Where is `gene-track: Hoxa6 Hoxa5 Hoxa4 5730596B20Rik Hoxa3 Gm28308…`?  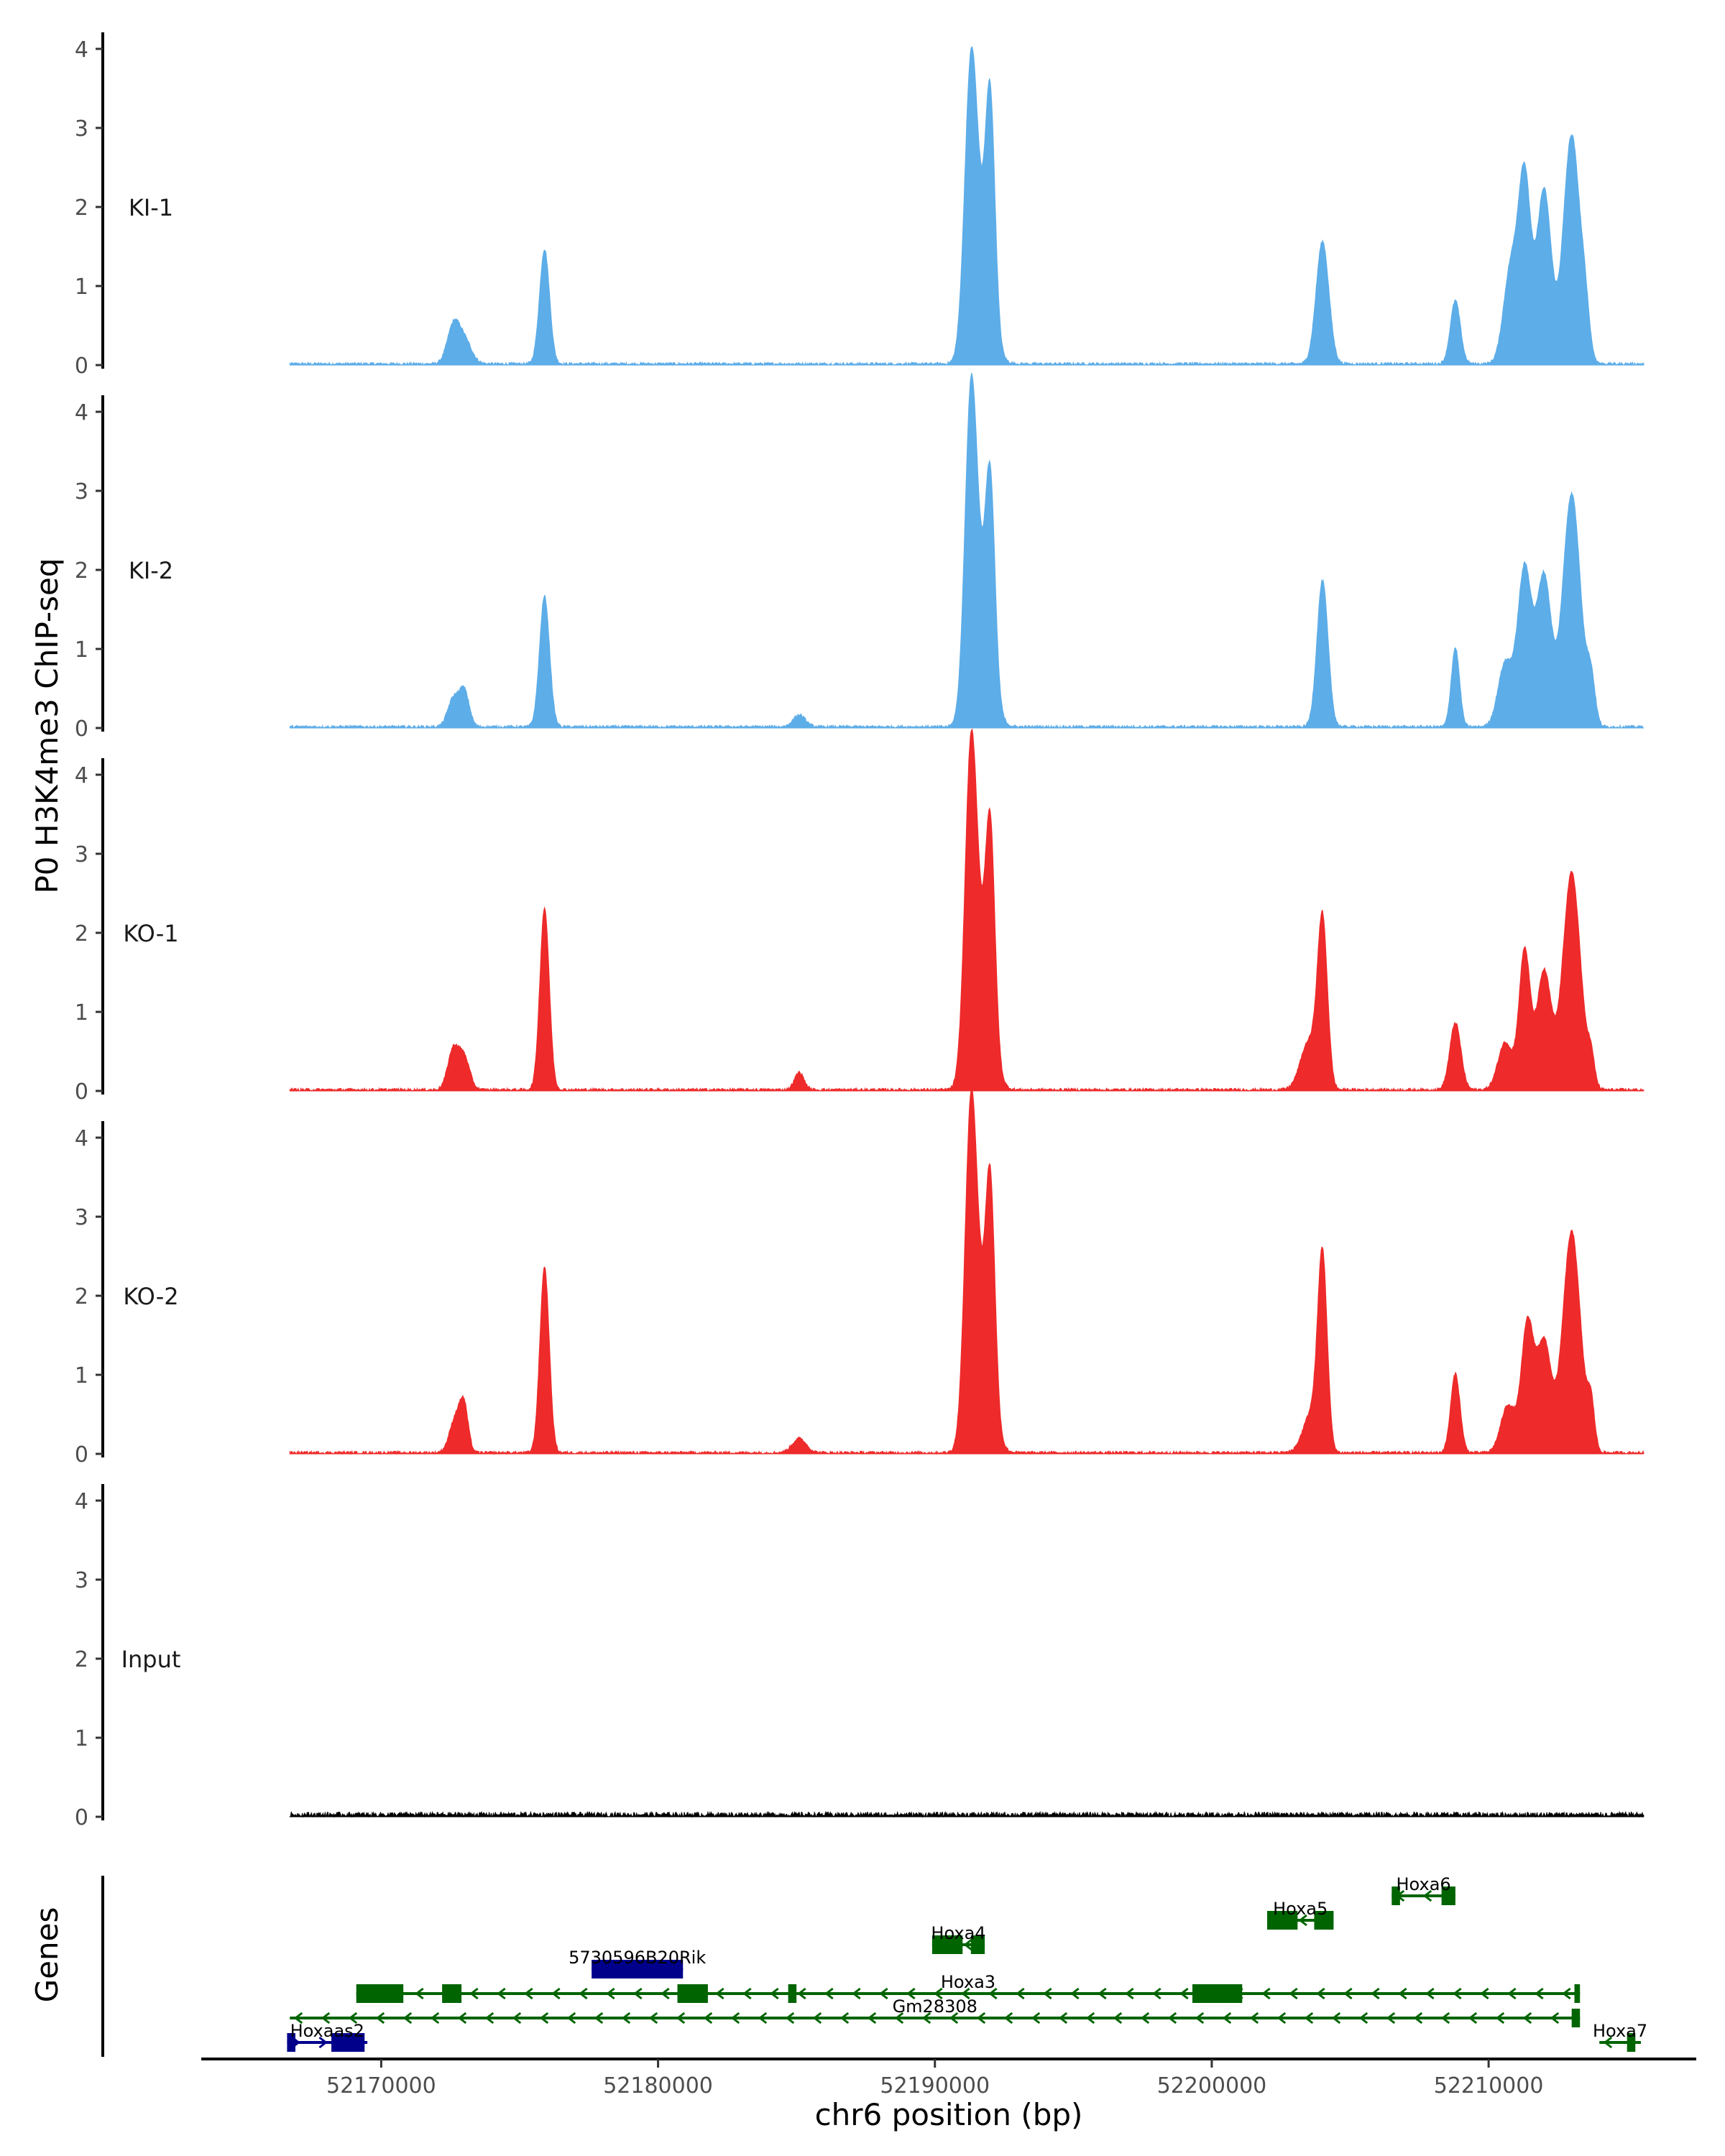 gene-track: Hoxa6 Hoxa5 Hoxa4 5730596B20Rik Hoxa3 Gm28308… is located at coordinates (874, 1965).